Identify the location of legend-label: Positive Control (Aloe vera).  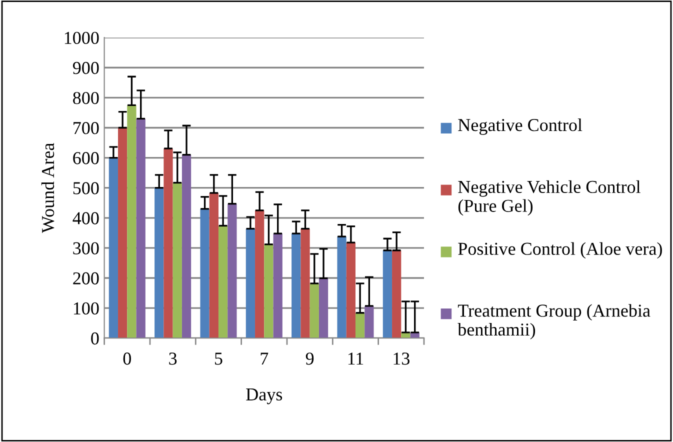
(560, 250).